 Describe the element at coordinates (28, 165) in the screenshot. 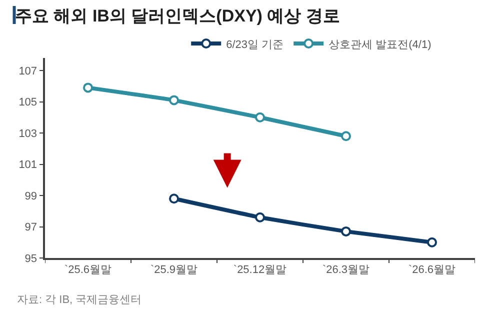

I see `y-tick-label: 101` at that location.